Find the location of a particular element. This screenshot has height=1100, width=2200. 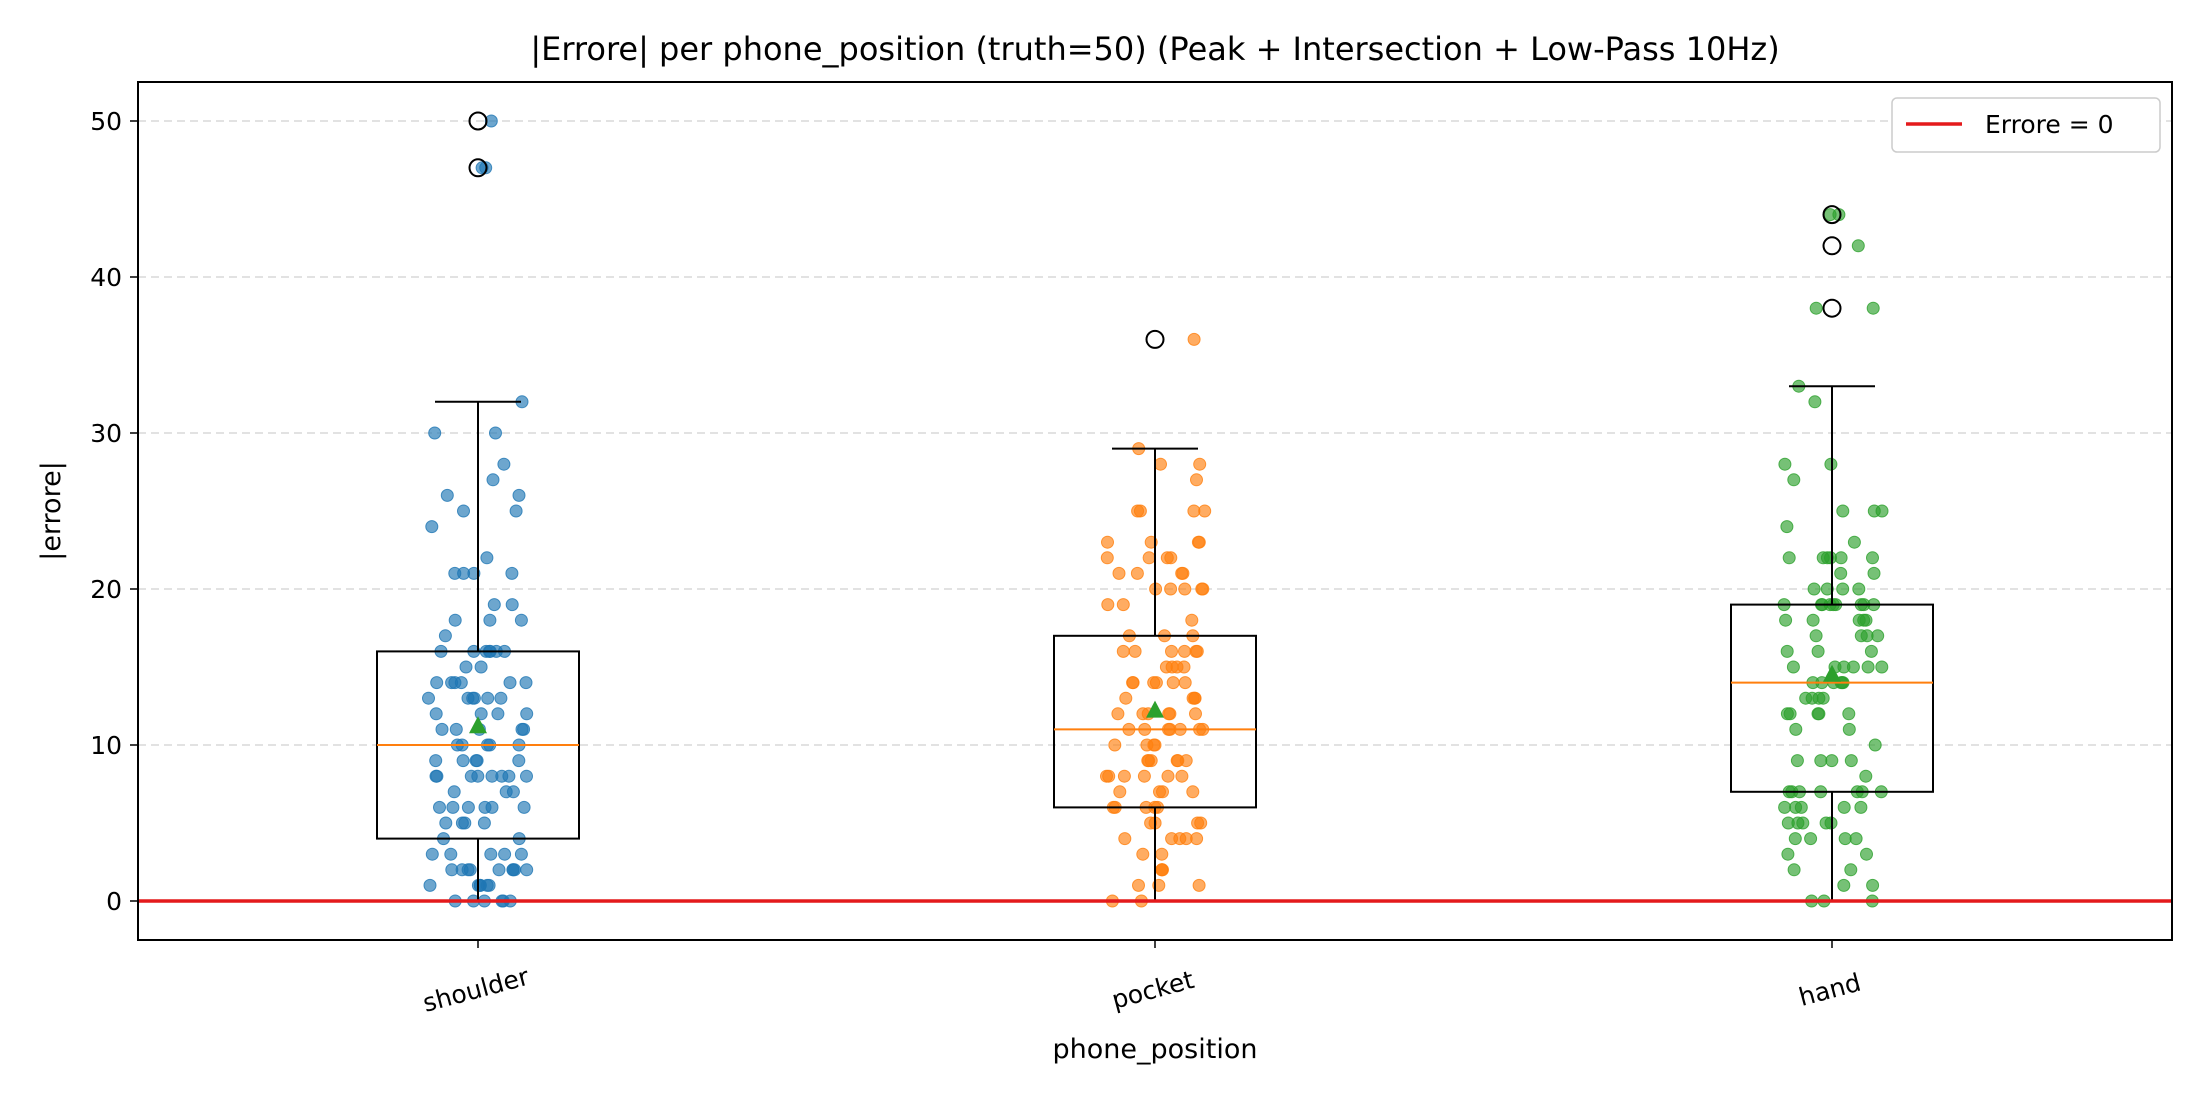

x-axis: shoulder pocket hand is located at coordinates (1142, 979).